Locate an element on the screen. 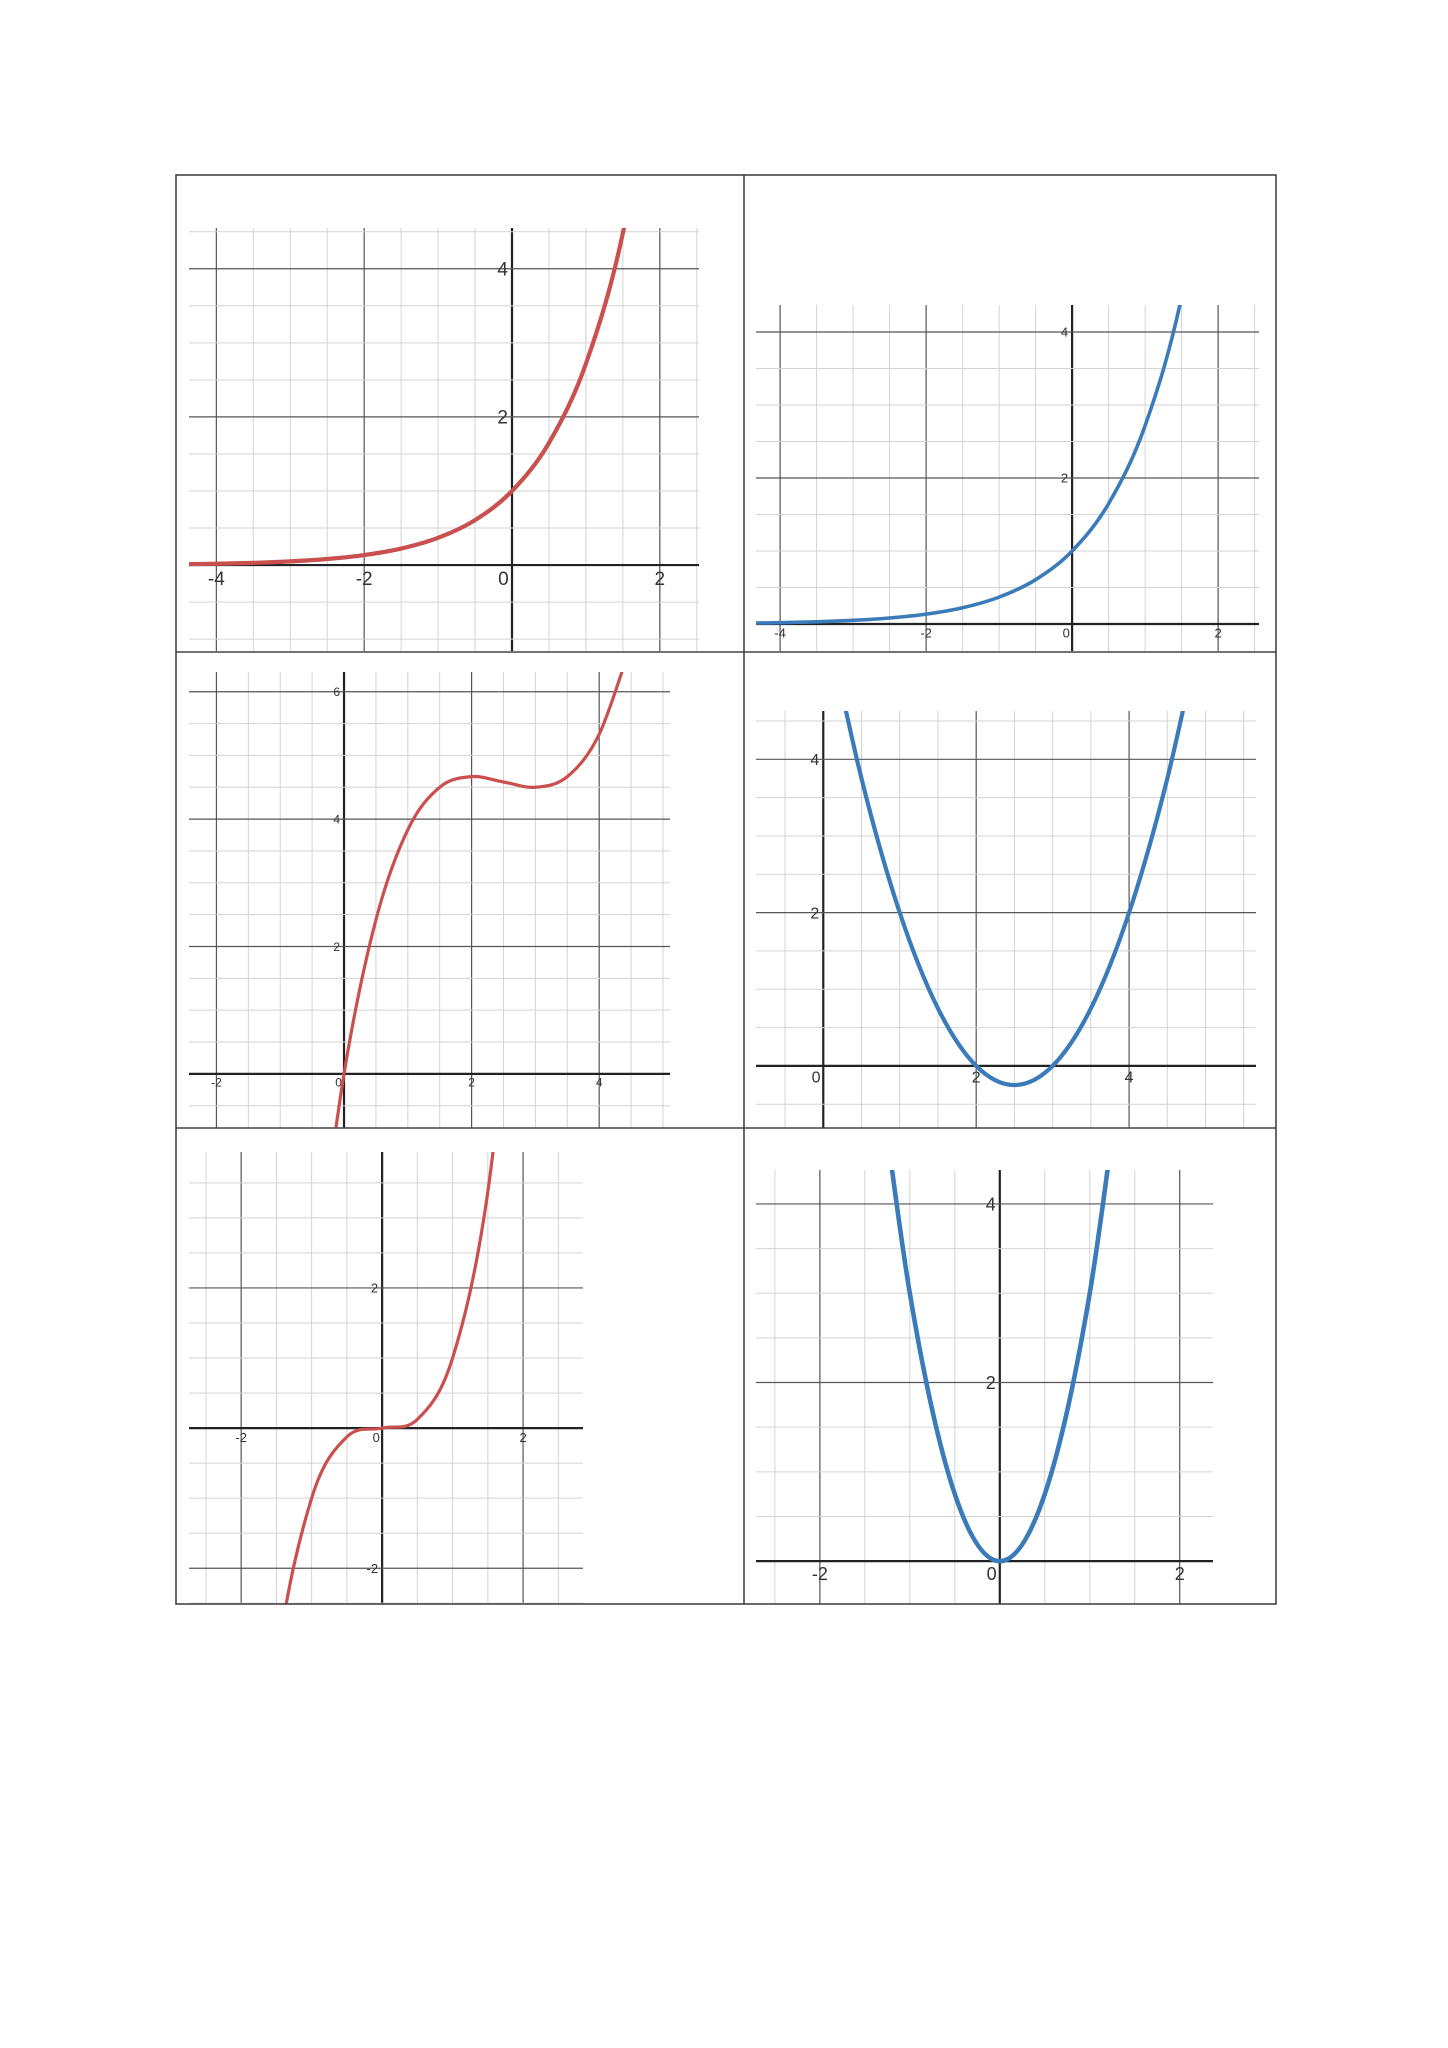 This screenshot has height=2048, width=1448. chart-6: -2 0 2 2 4 is located at coordinates (984, 1387).